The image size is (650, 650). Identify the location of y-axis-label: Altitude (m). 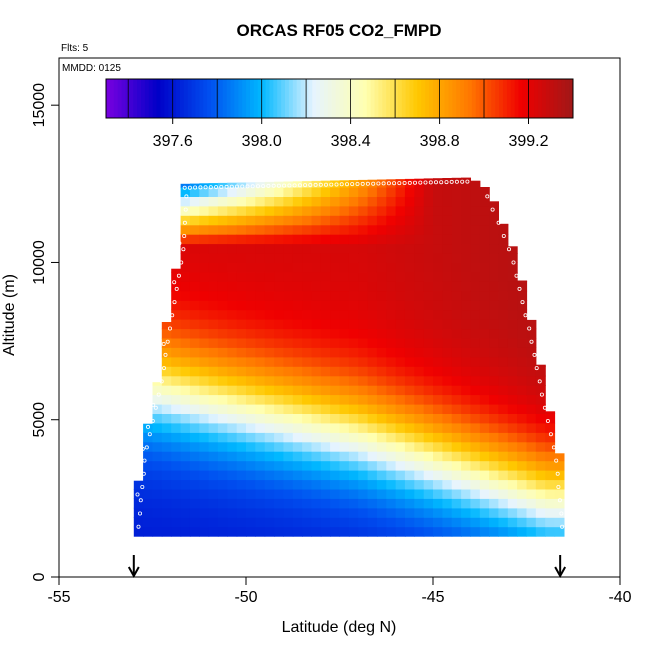
(9, 315).